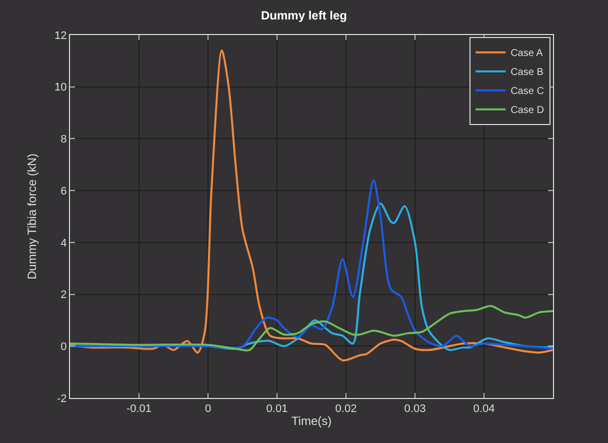 Image resolution: width=608 pixels, height=443 pixels. I want to click on x-tick-label: 0.02, so click(346, 409).